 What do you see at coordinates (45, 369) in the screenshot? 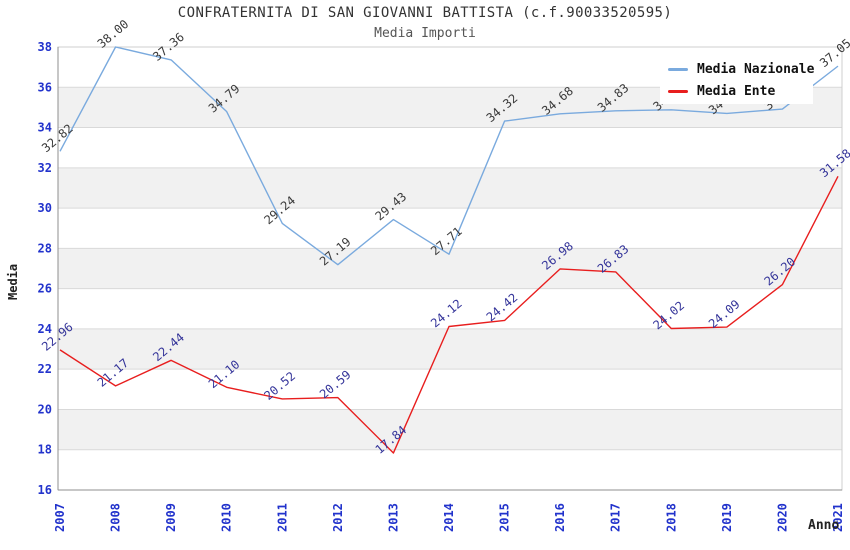
I see `y-tick-label: 22` at bounding box center [45, 369].